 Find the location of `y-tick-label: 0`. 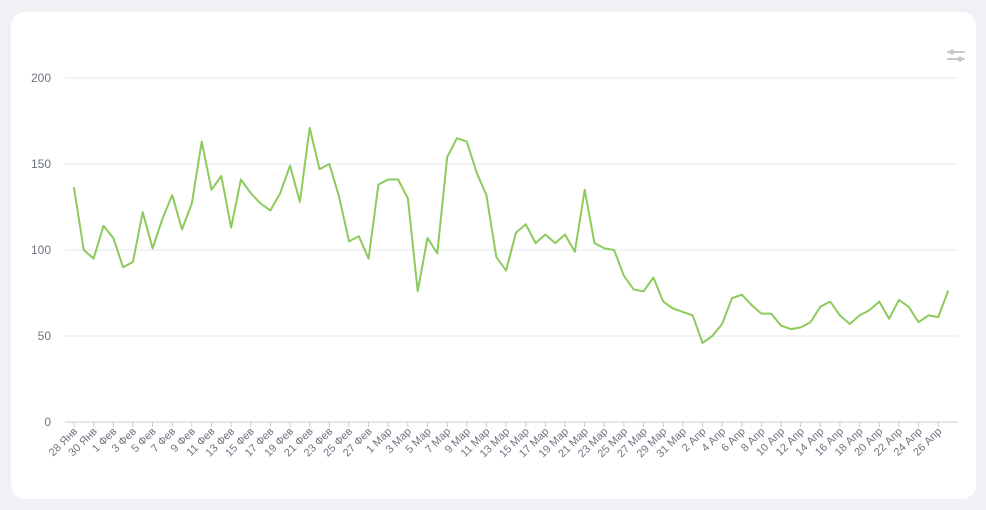

y-tick-label: 0 is located at coordinates (47, 422).